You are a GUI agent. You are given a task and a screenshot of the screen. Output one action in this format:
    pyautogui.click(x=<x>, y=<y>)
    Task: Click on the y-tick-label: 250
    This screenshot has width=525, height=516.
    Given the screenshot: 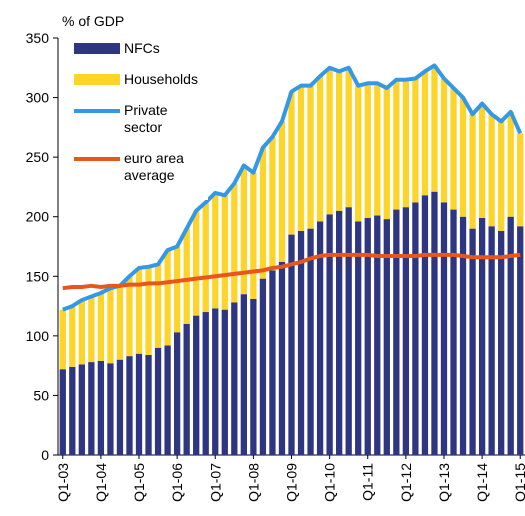 What is the action you would take?
    pyautogui.click(x=38, y=157)
    